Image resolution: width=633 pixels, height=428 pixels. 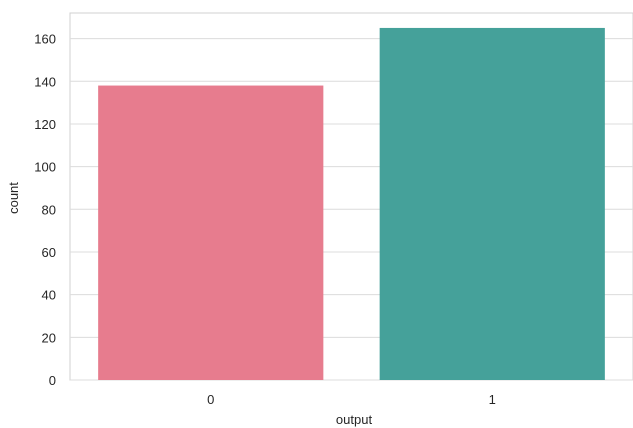 What do you see at coordinates (52, 380) in the screenshot?
I see `y-tick-label: 0` at bounding box center [52, 380].